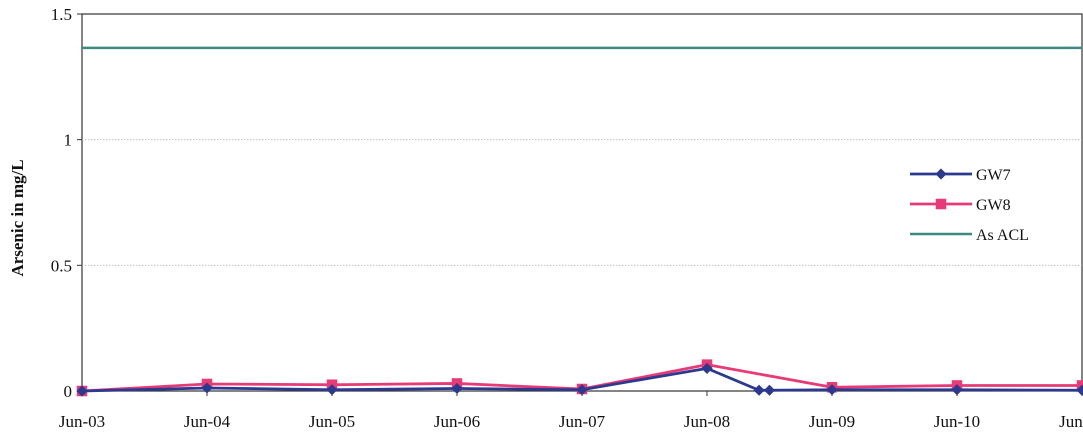 This screenshot has width=1083, height=443. Describe the element at coordinates (941, 174) in the screenshot. I see `legend-marker-gw7` at that location.